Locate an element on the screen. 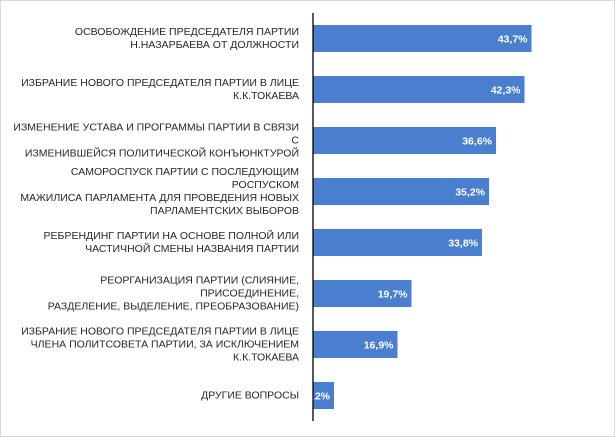 The width and height of the screenshot is (615, 437). bar-value-label: 4,2% is located at coordinates (318, 397).